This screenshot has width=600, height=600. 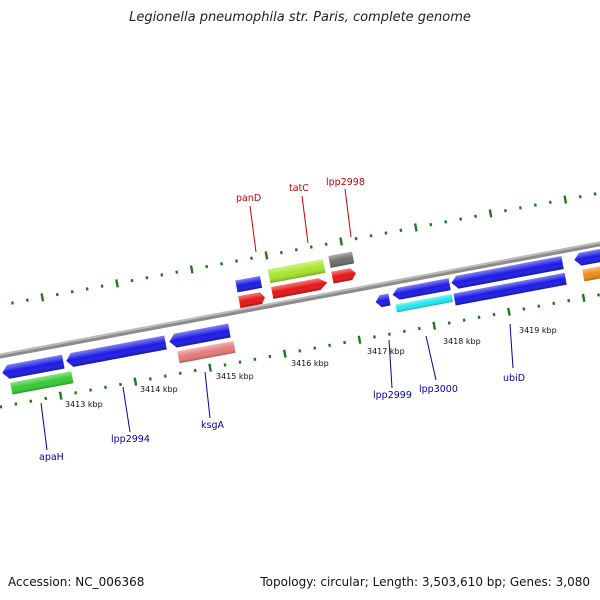 I want to click on kbp-label-3414: 3414 kbp, so click(x=159, y=389).